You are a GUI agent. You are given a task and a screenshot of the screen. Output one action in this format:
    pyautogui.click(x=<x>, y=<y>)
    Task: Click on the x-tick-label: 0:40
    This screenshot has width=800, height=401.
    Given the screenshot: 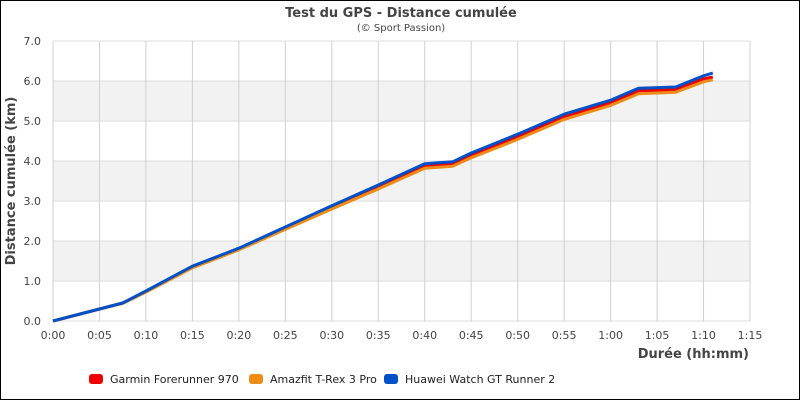 What is the action you would take?
    pyautogui.click(x=424, y=335)
    